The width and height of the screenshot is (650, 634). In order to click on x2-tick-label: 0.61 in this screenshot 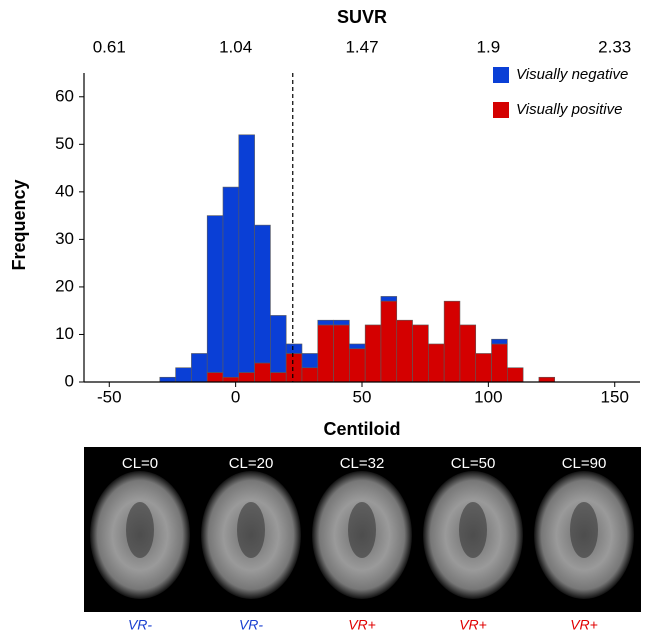, I will do `click(109, 46)`.